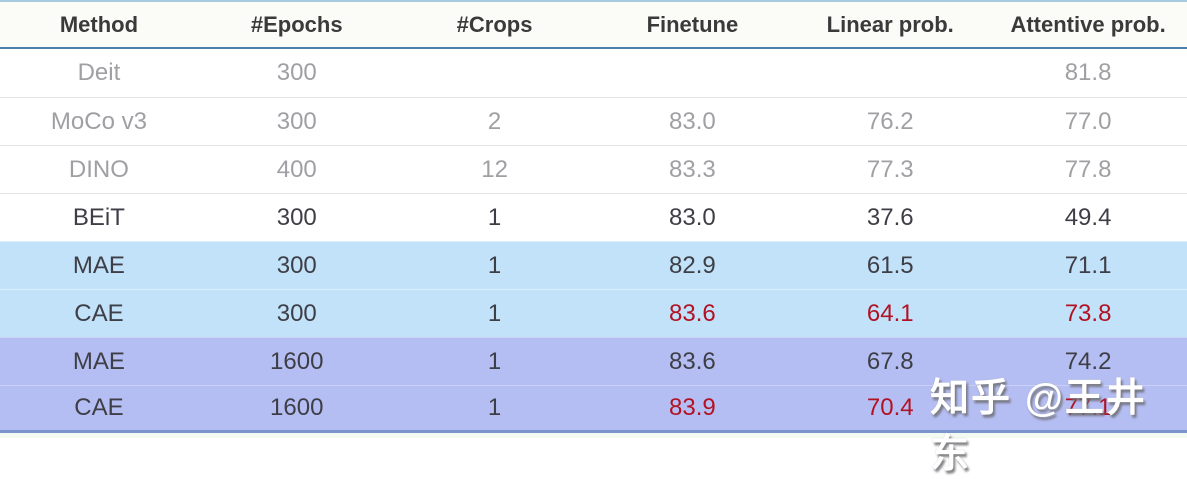  Describe the element at coordinates (593, 169) in the screenshot. I see `table-row: DINO 400 12 83.3 77.3 77.8` at that location.